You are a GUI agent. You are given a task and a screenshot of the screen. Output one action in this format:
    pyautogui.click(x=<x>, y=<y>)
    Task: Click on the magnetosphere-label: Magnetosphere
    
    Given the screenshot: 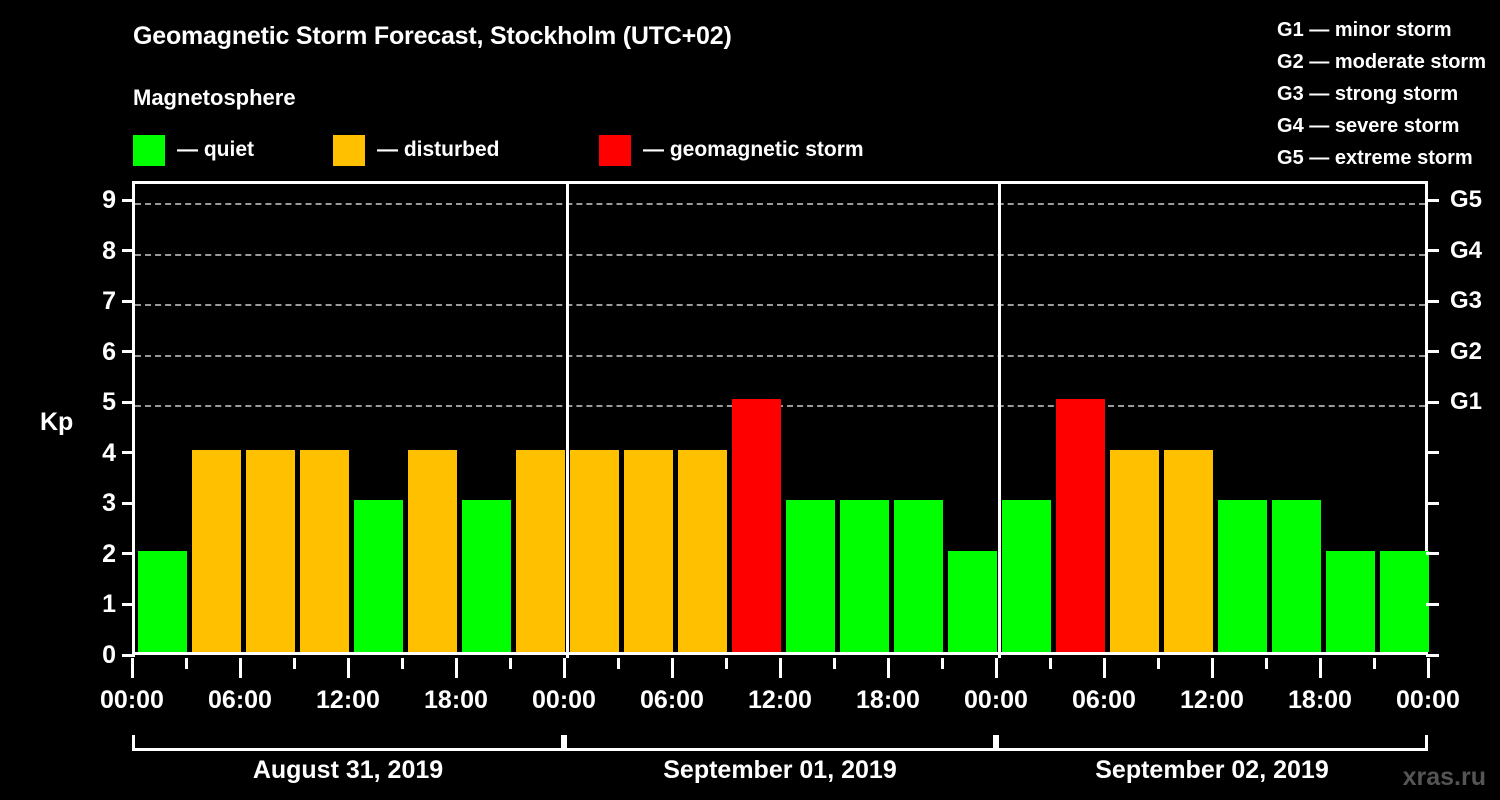 What is the action you would take?
    pyautogui.click(x=214, y=97)
    